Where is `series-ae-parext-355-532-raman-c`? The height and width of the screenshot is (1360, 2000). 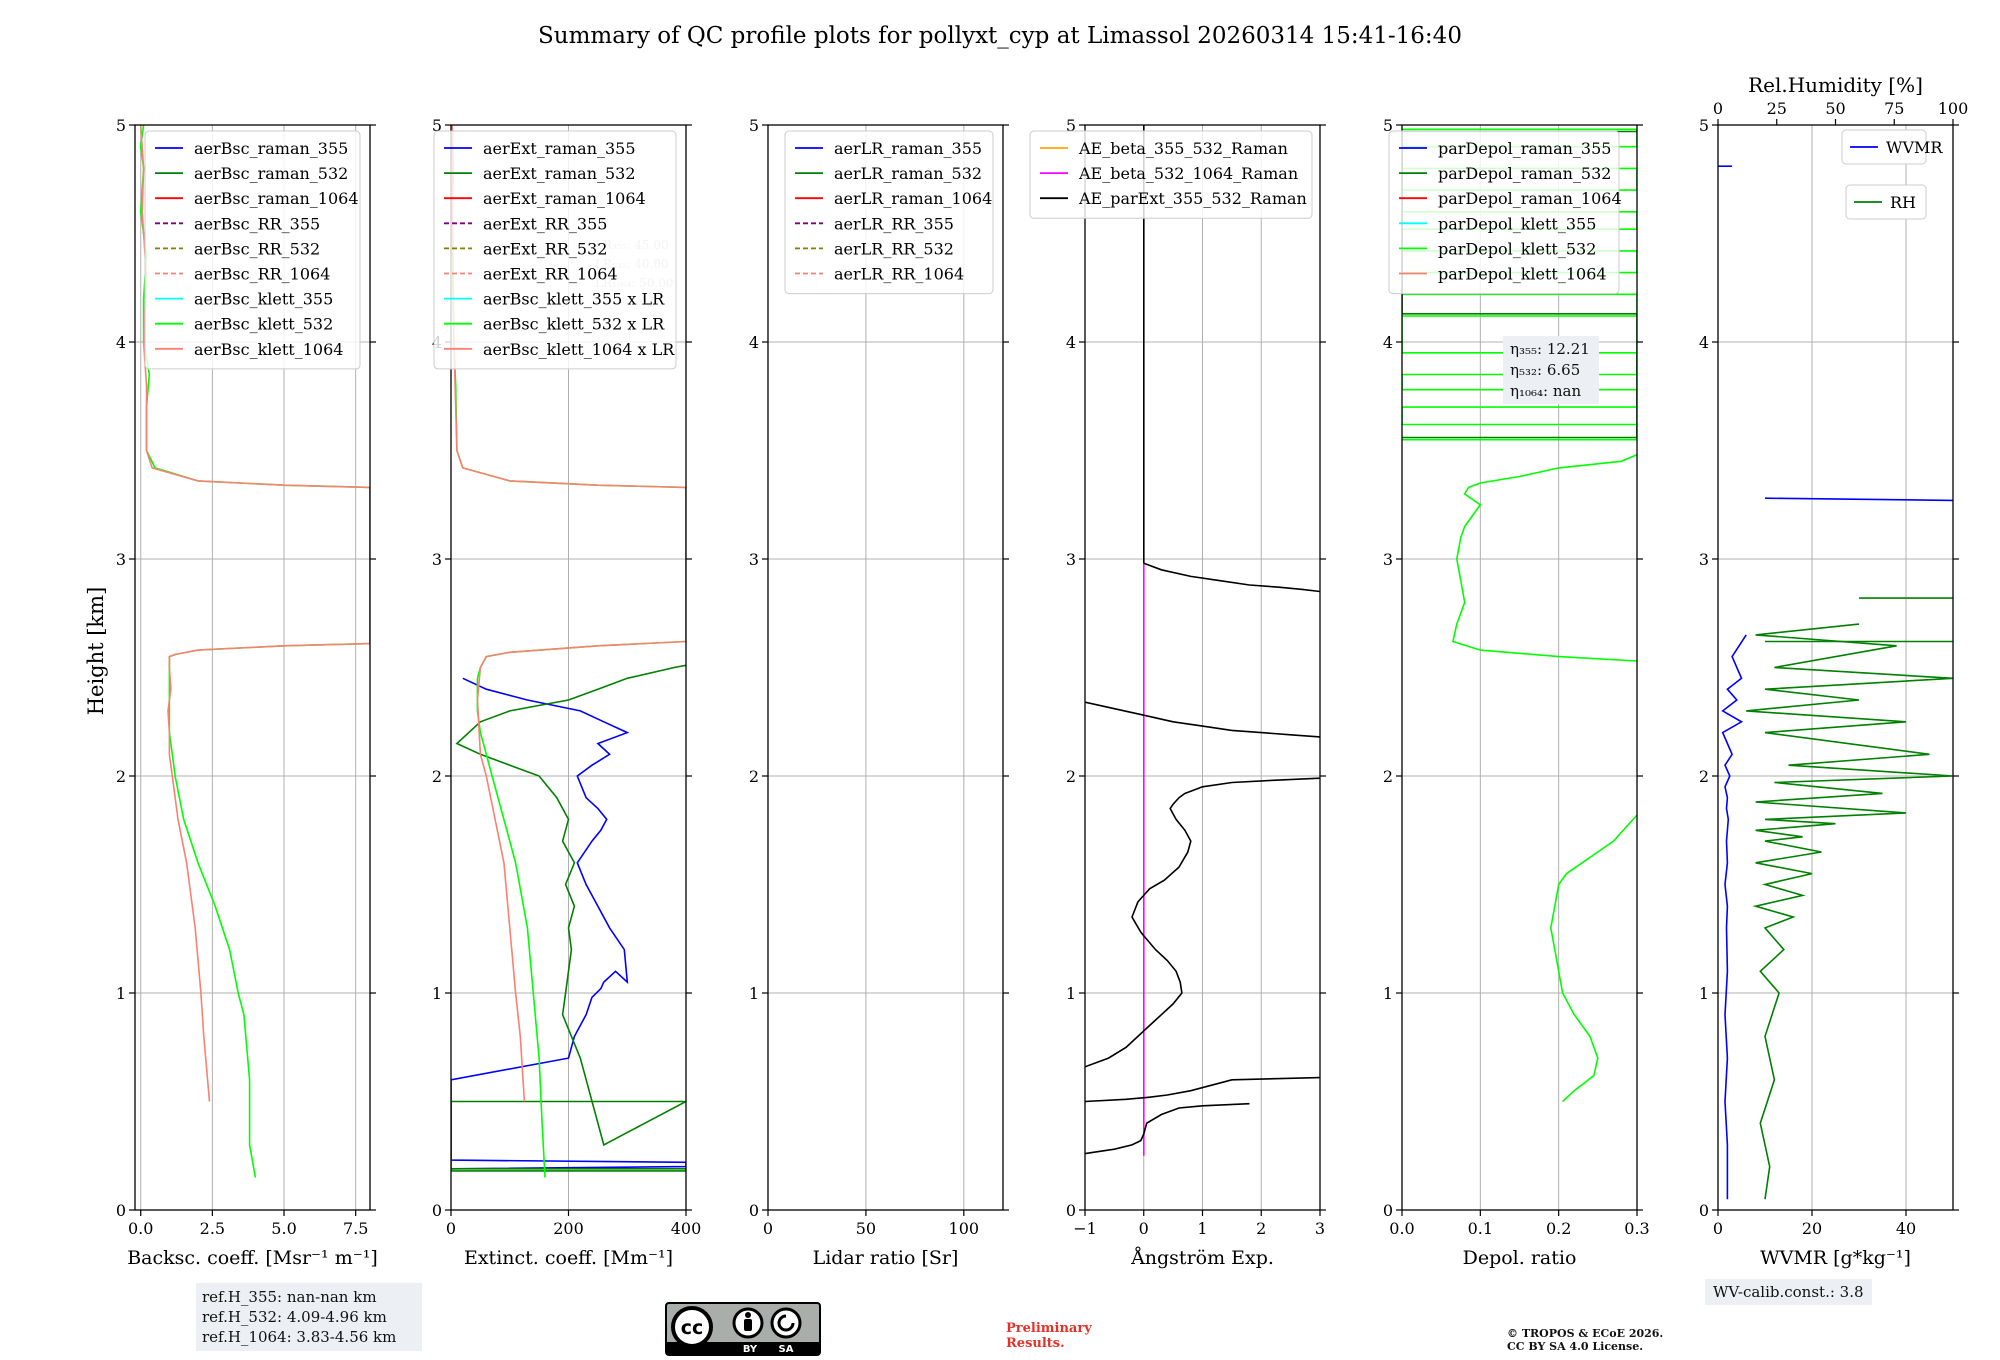 series-ae-parext-355-532-raman-c is located at coordinates (1202, 922).